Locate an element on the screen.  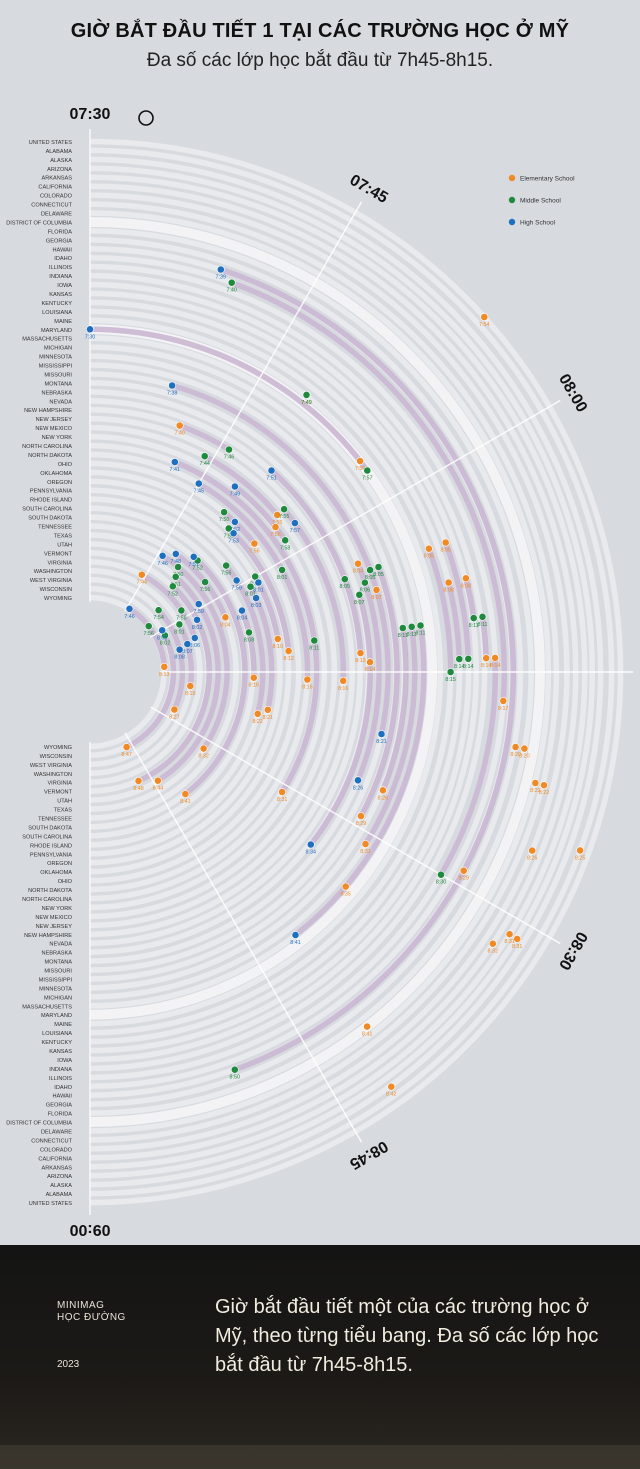
data-label: 8:50 is located at coordinates (235, 1078).